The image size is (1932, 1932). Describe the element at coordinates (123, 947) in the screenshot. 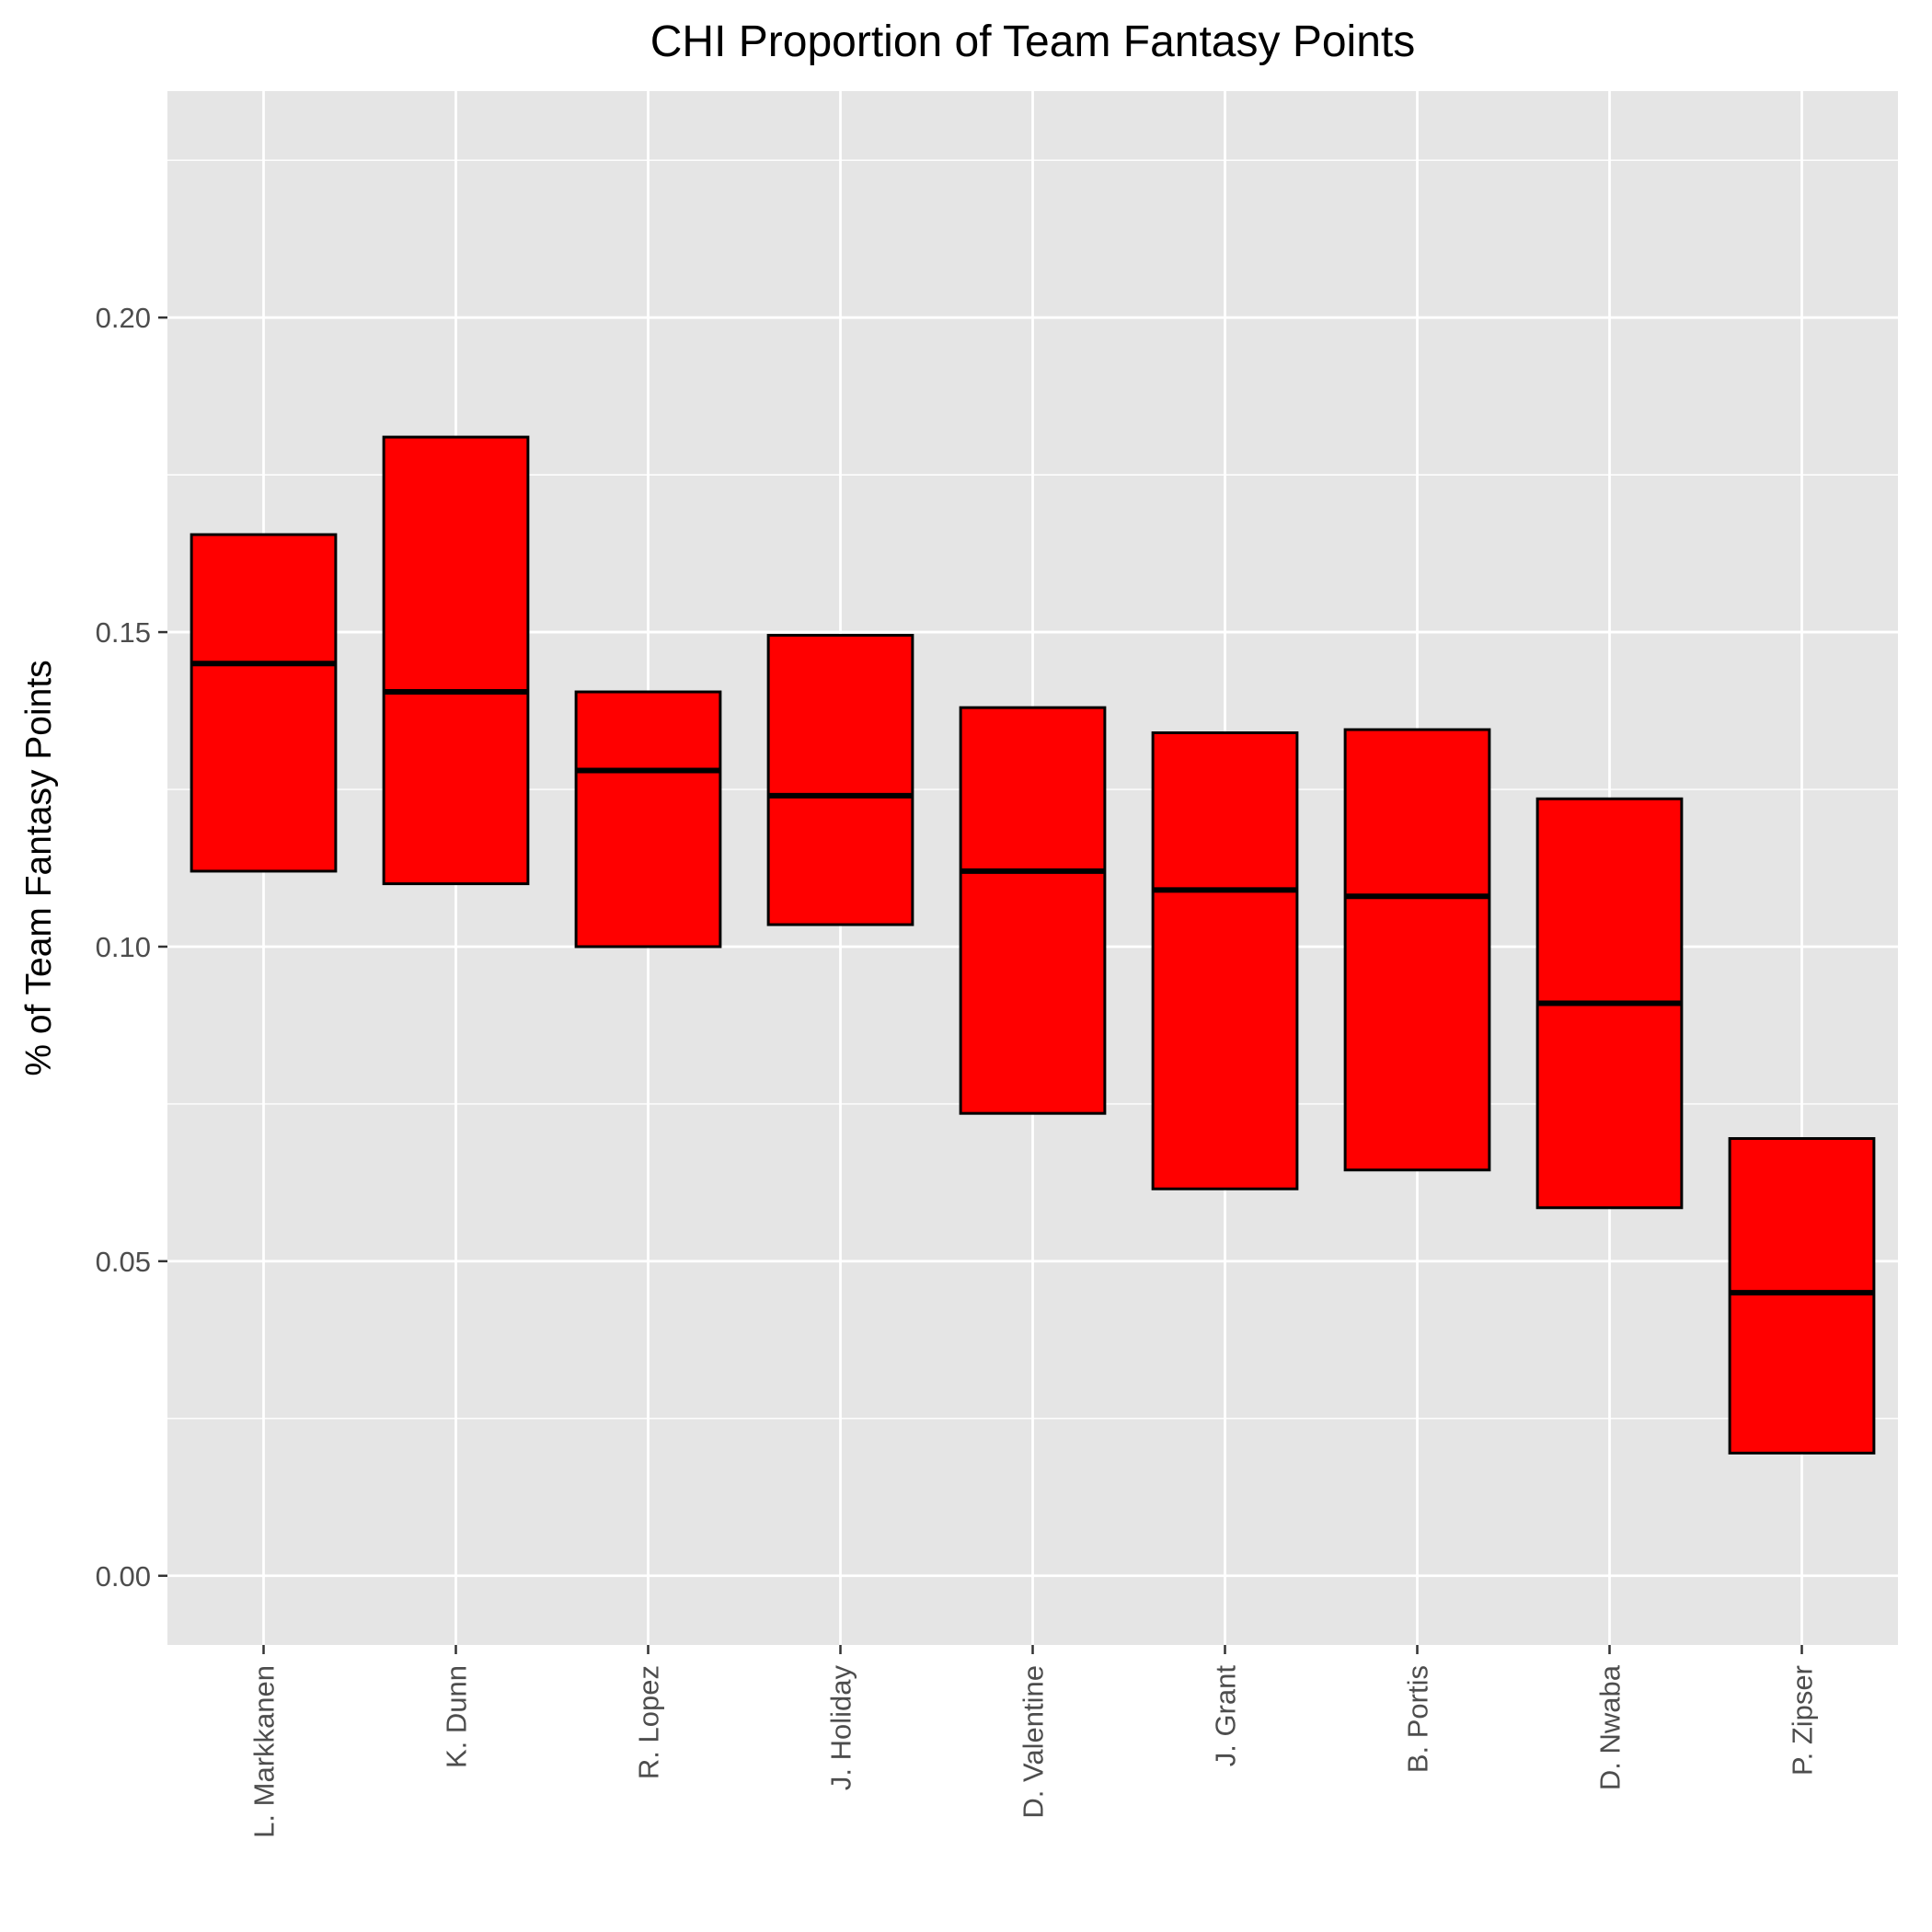

I see `y-tick-label: 0.10` at that location.